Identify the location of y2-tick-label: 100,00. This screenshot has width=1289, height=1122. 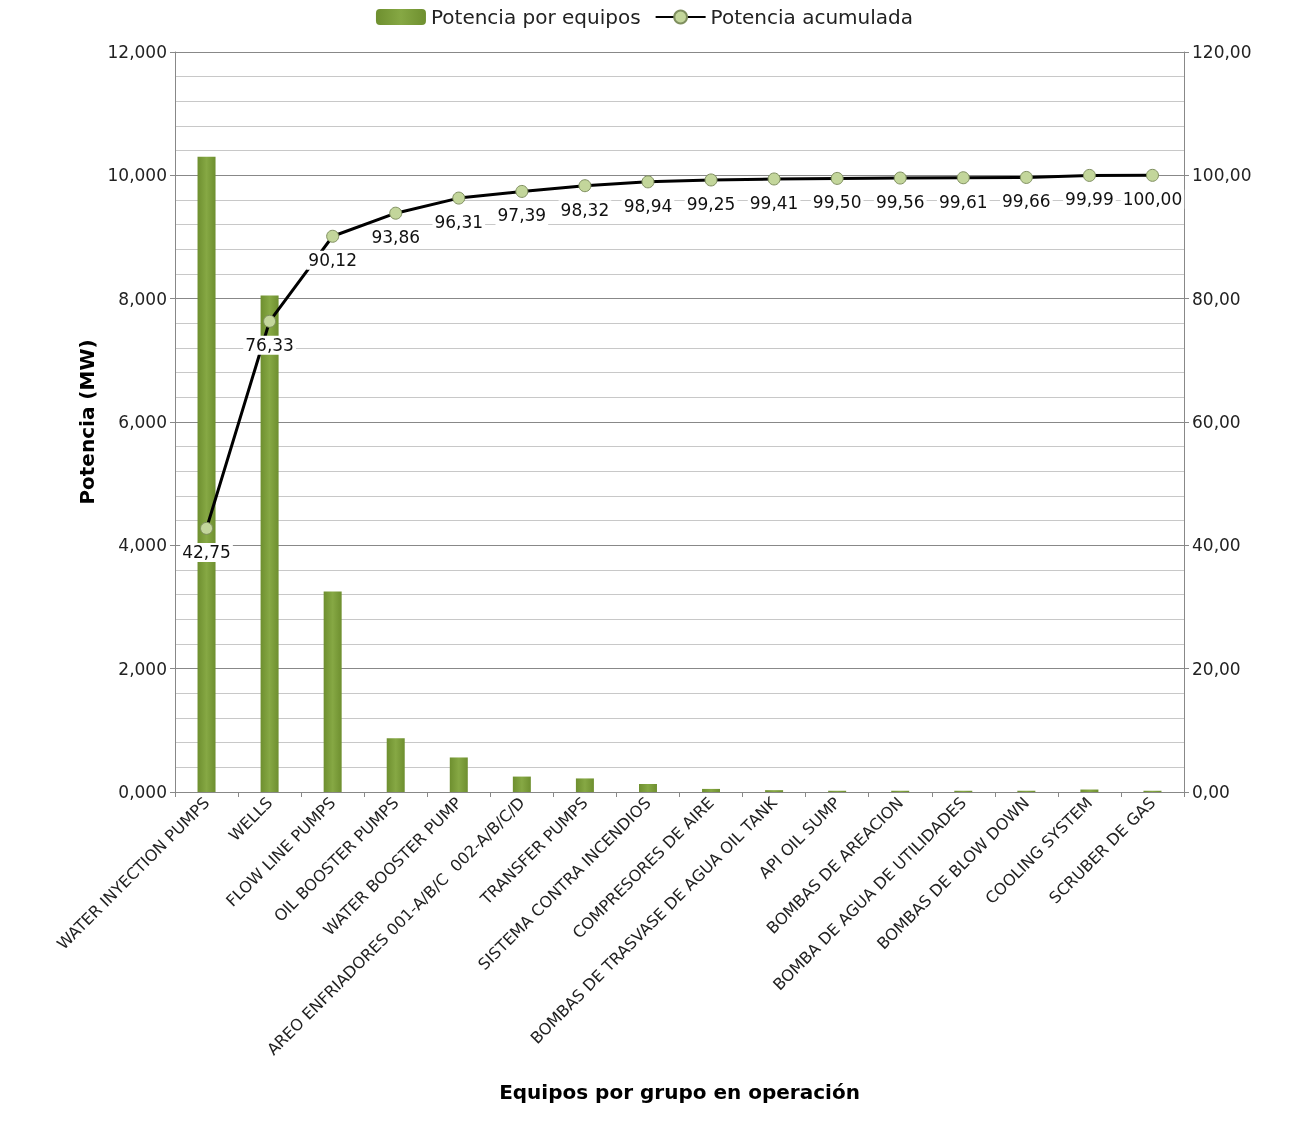
(1222, 175).